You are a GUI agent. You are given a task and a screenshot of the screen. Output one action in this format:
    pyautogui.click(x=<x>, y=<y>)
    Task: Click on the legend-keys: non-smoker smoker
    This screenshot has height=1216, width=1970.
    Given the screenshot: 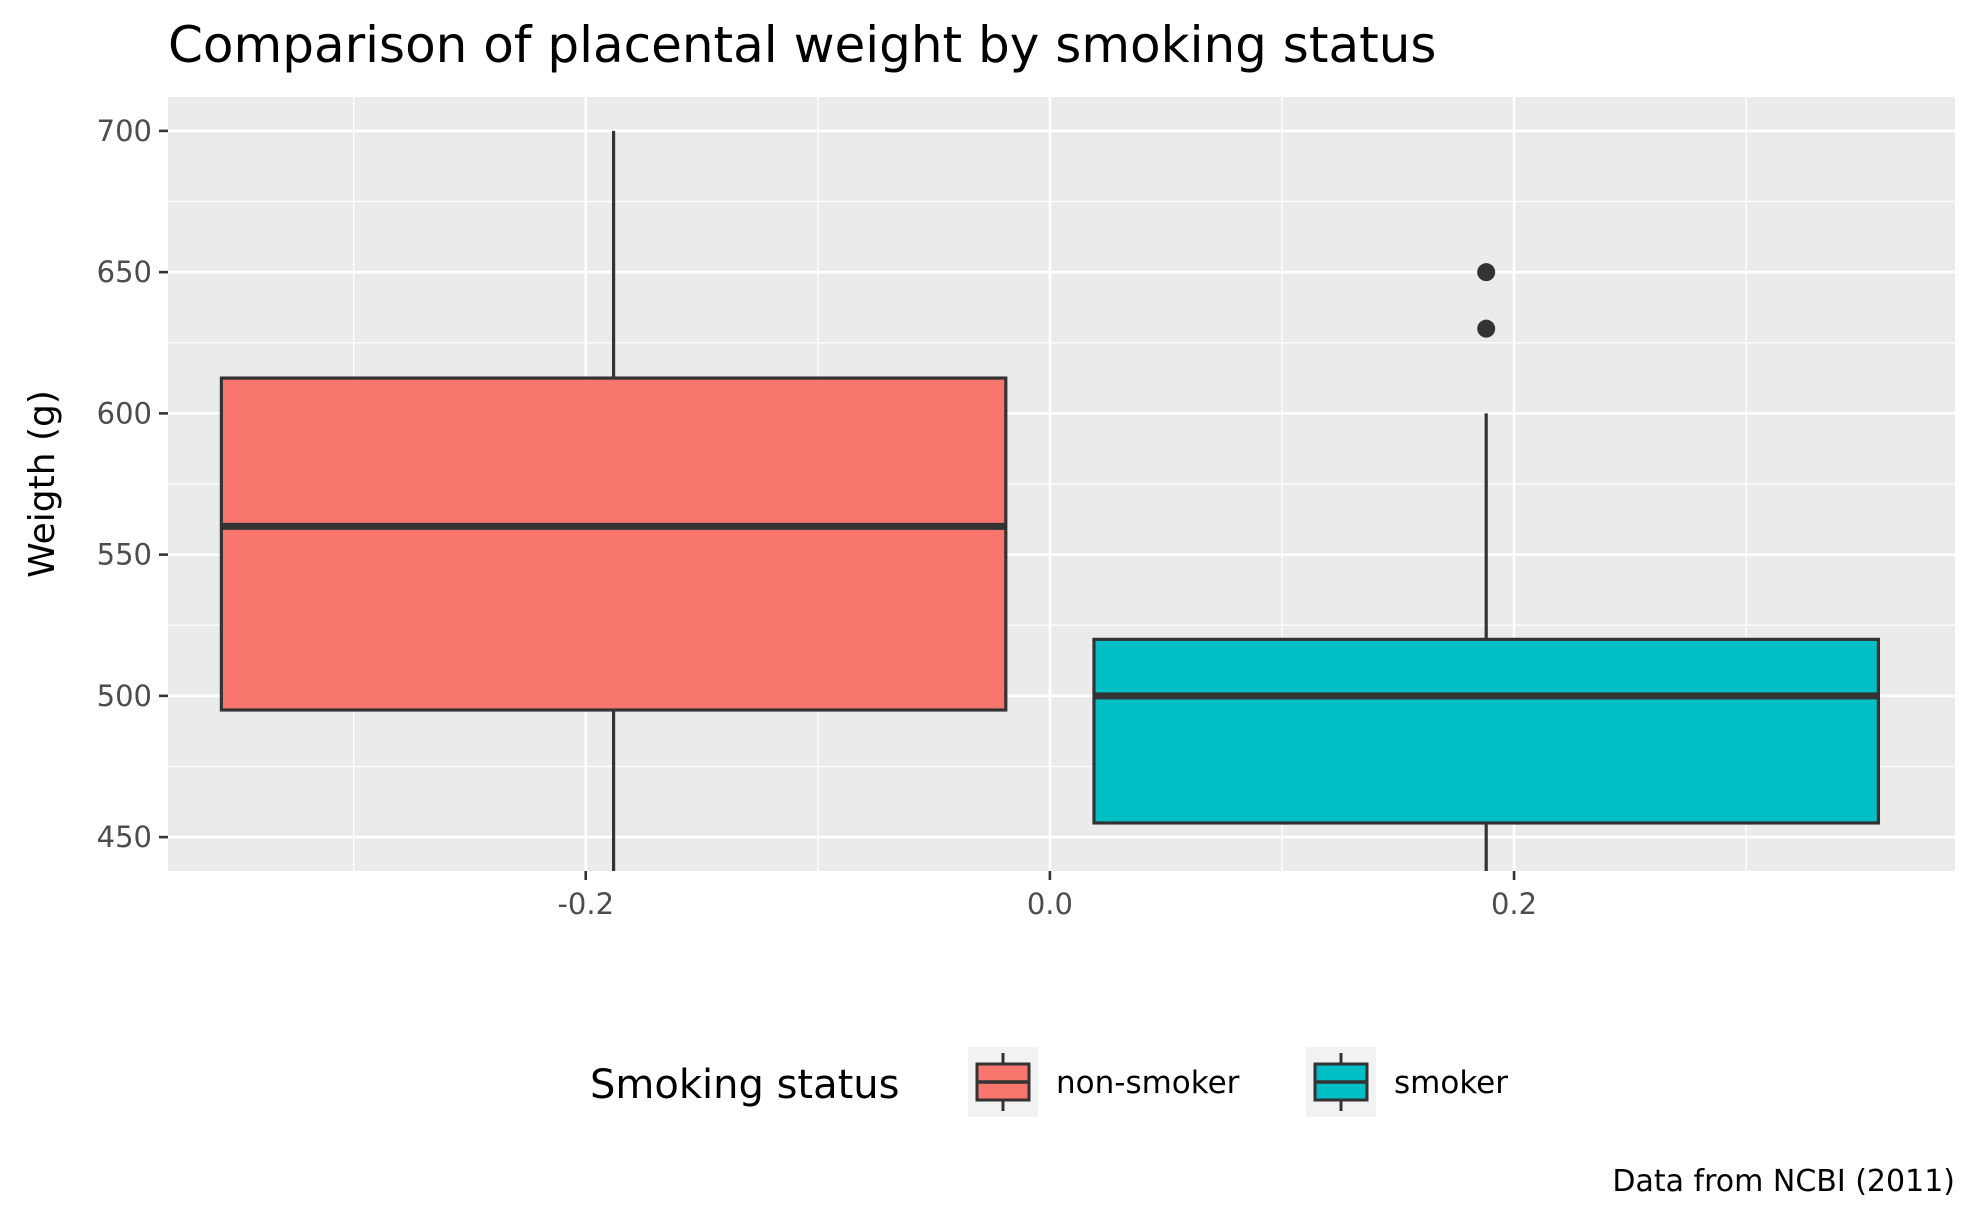 What is the action you would take?
    pyautogui.click(x=1238, y=1082)
    